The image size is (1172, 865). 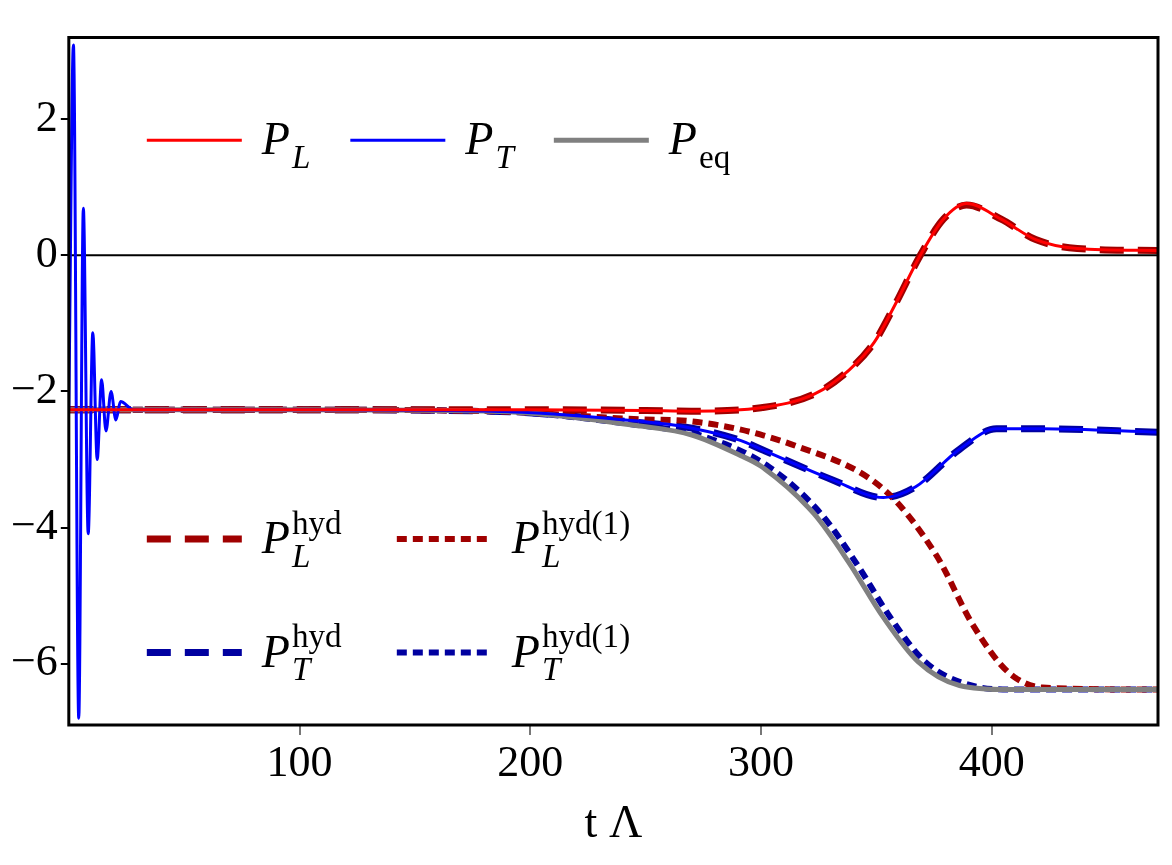 I want to click on y-tick-label: 2, so click(x=46, y=116).